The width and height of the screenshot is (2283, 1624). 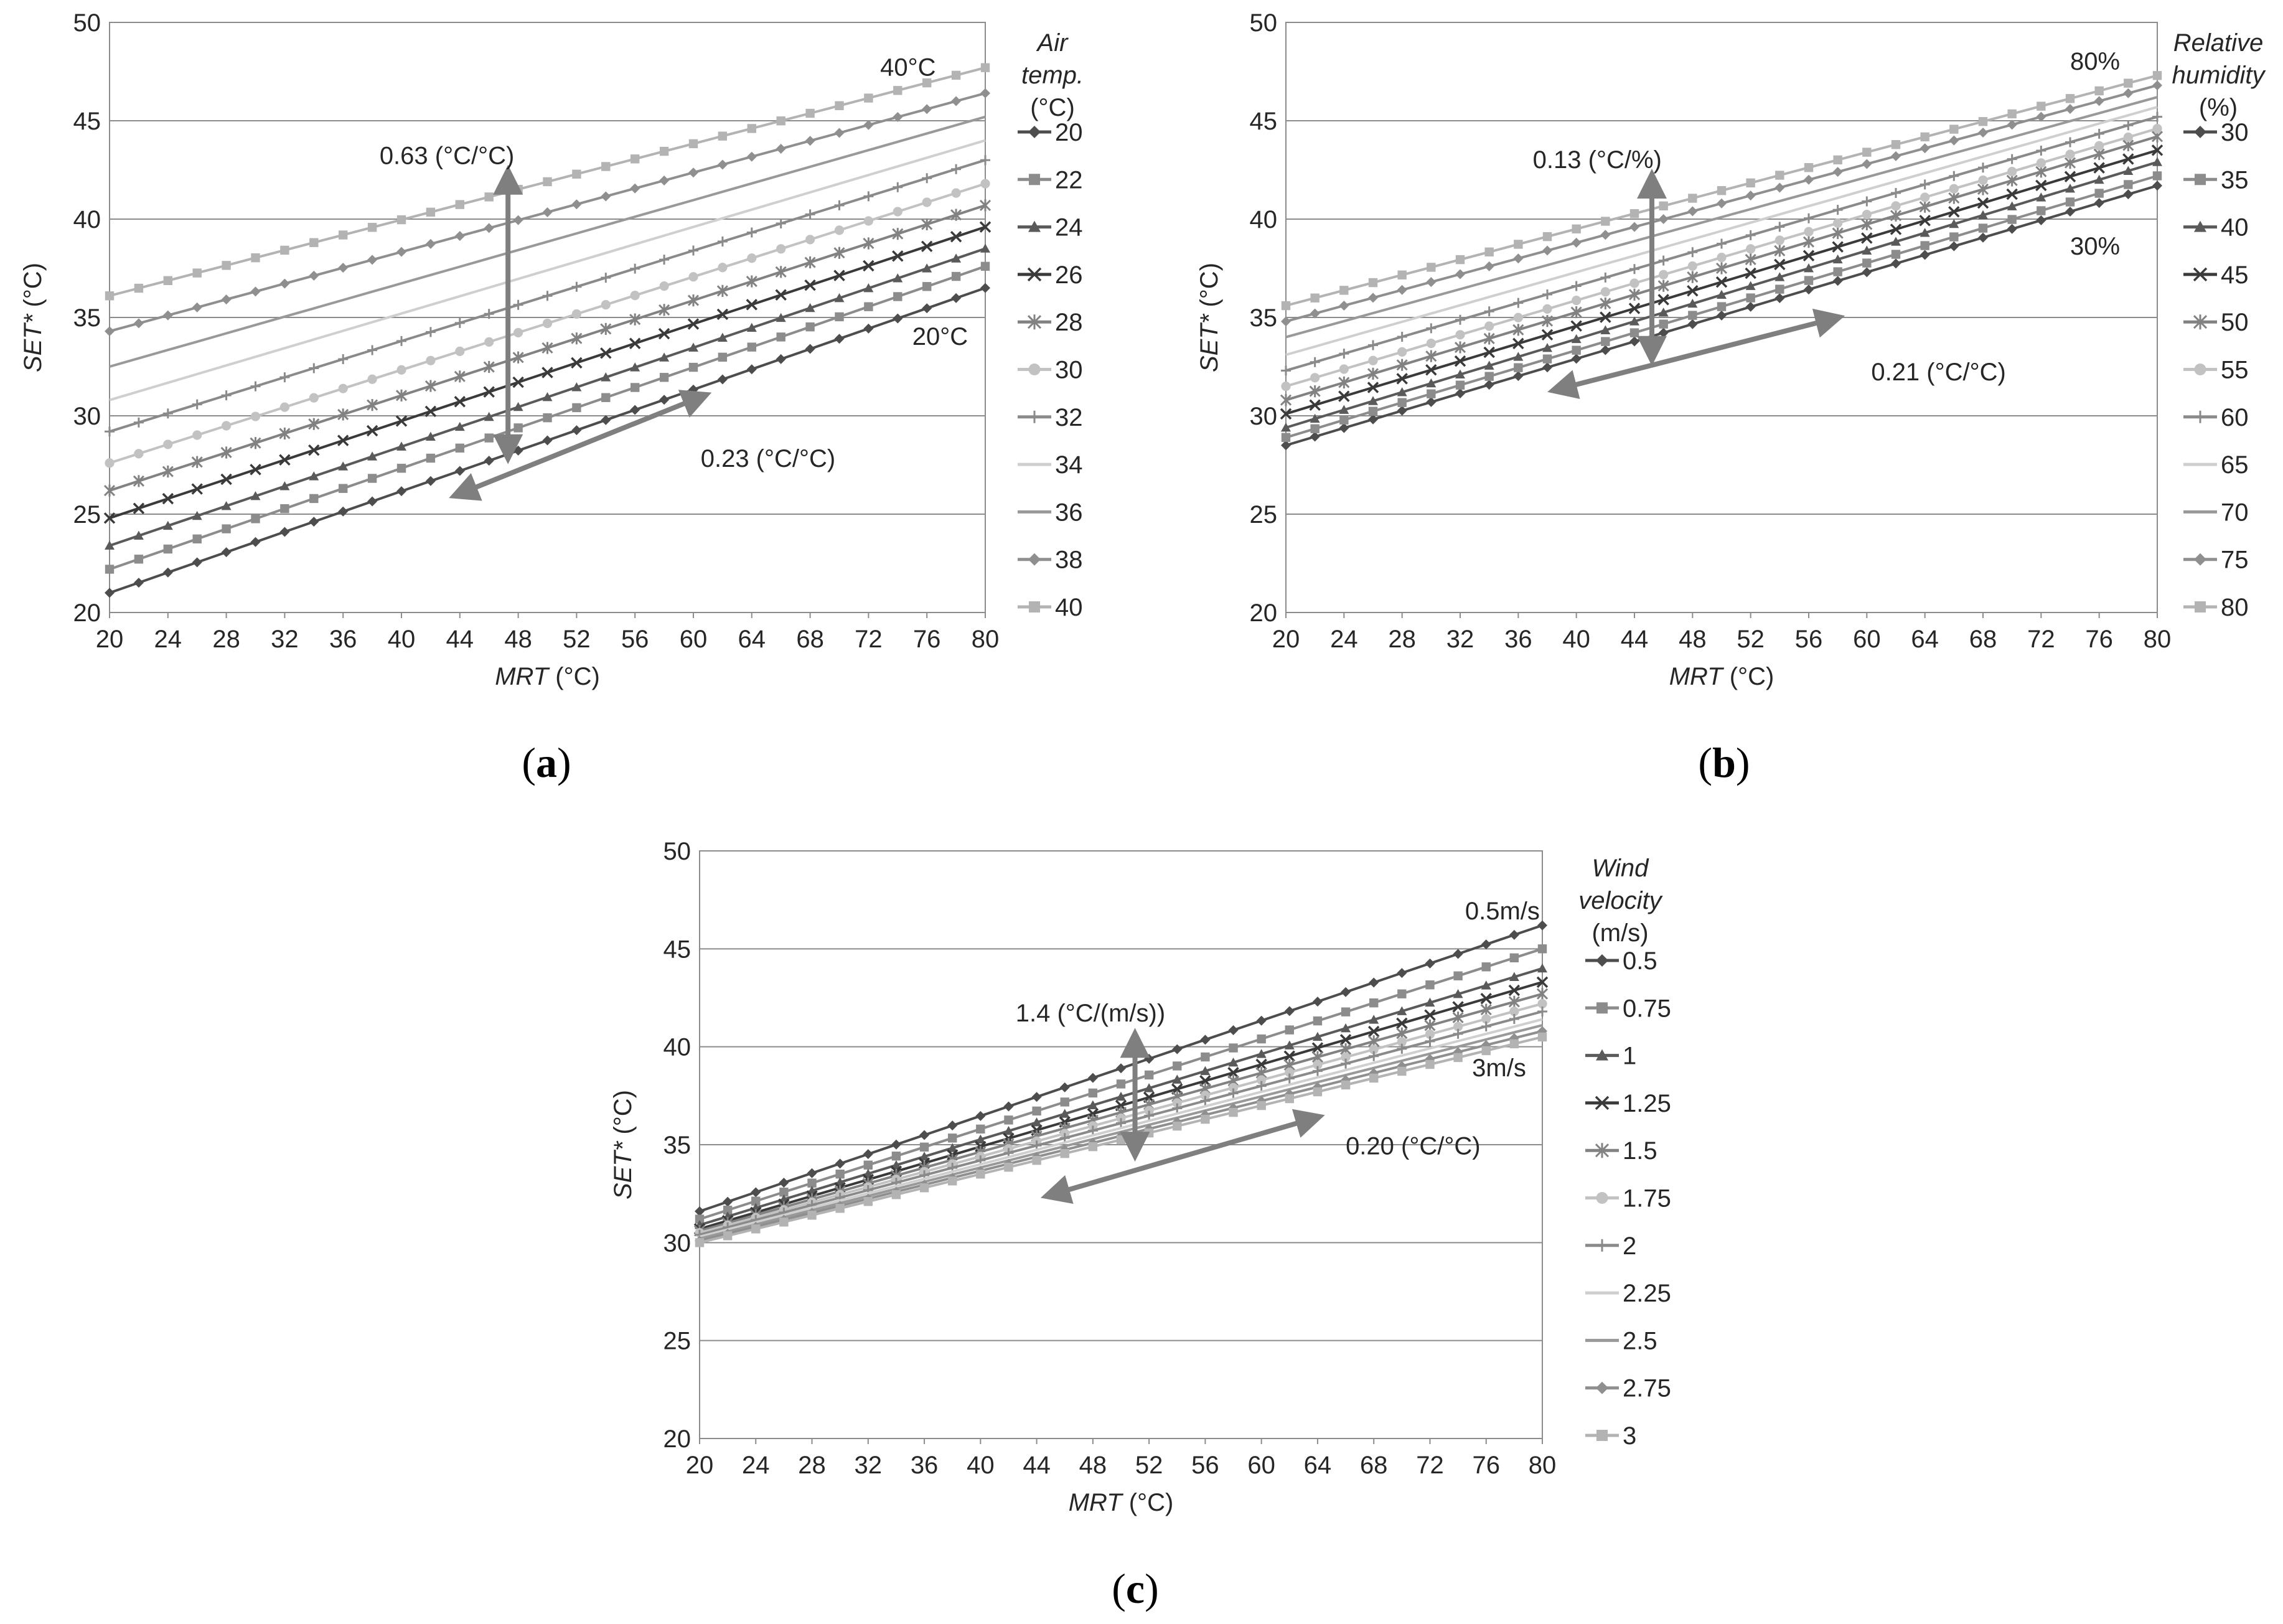 What do you see at coordinates (1135, 1589) in the screenshot?
I see `panel-label-letter: c` at bounding box center [1135, 1589].